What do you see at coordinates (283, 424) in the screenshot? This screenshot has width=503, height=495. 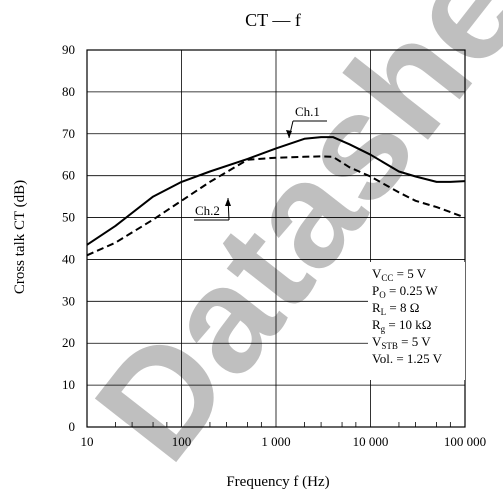 I see `minor-ticks` at bounding box center [283, 424].